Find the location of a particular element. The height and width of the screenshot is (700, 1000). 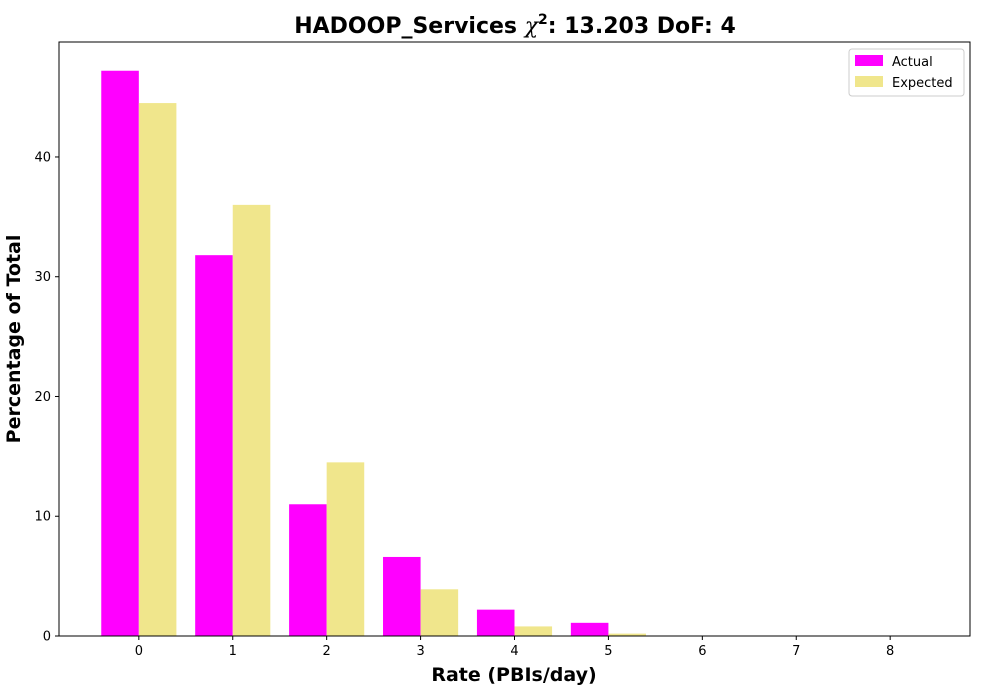

y-tick-label: 20 is located at coordinates (42, 397).